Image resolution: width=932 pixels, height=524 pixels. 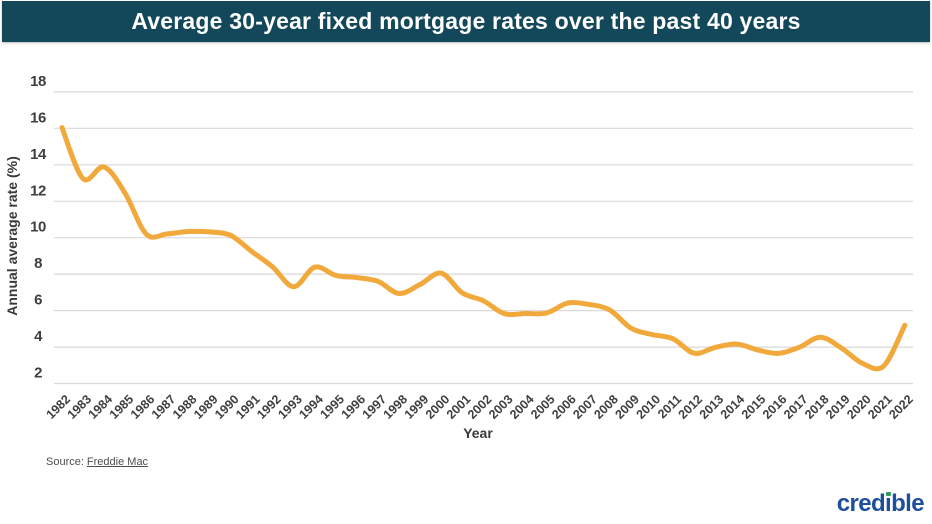 What do you see at coordinates (861, 503) in the screenshot?
I see `logo-text-cred: cred` at bounding box center [861, 503].